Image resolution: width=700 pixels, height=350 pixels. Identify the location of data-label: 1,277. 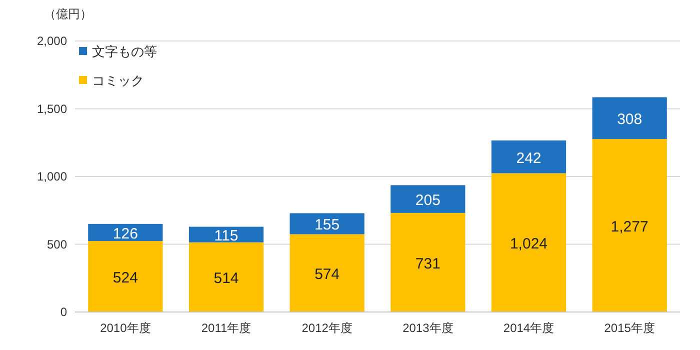
(629, 227).